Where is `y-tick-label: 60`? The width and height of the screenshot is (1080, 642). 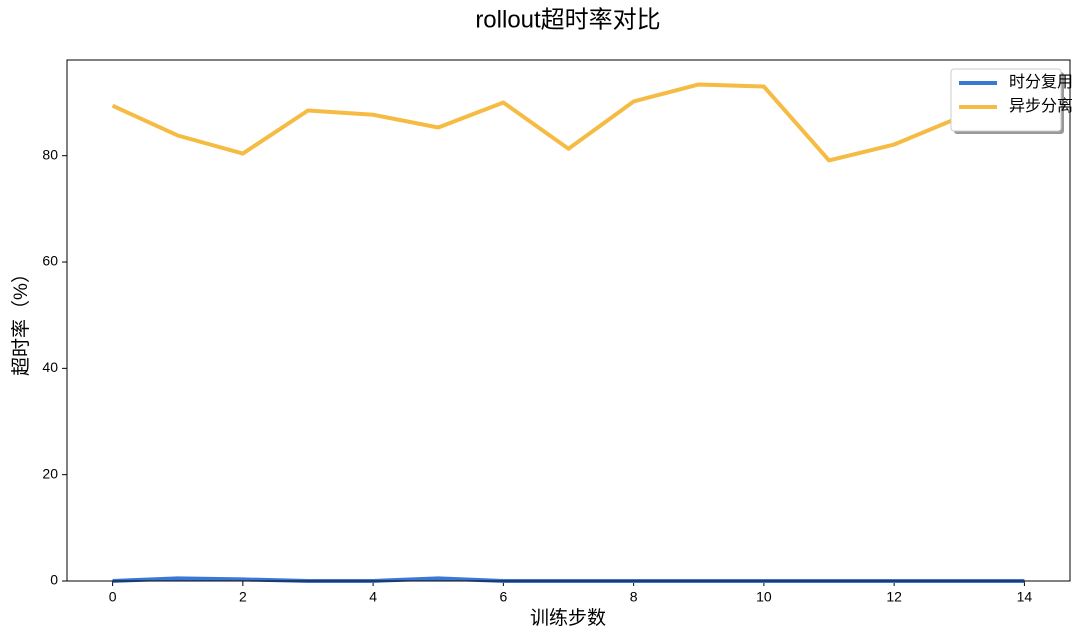
y-tick-label: 60 is located at coordinates (50, 261).